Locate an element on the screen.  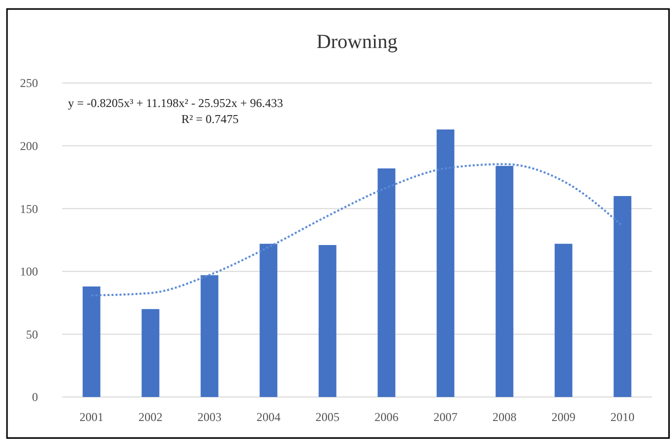
x-tick-label: 2002 is located at coordinates (150, 417).